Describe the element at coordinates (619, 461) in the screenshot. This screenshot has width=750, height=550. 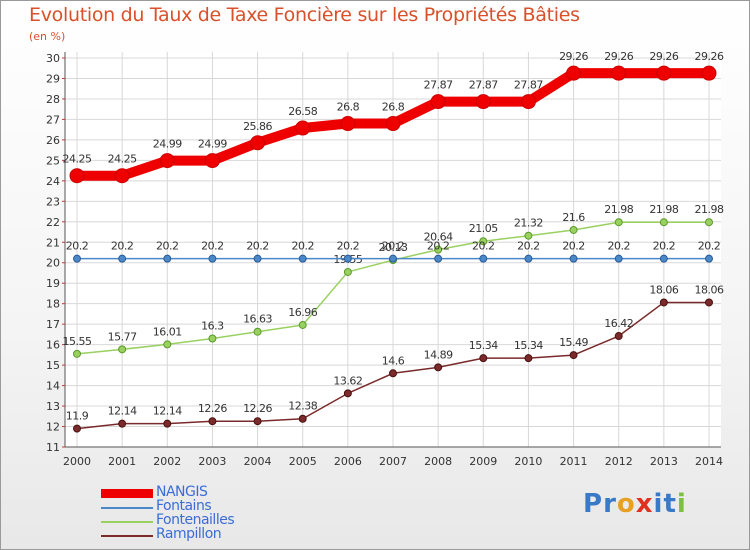
I see `x-tick-label: 2012` at that location.